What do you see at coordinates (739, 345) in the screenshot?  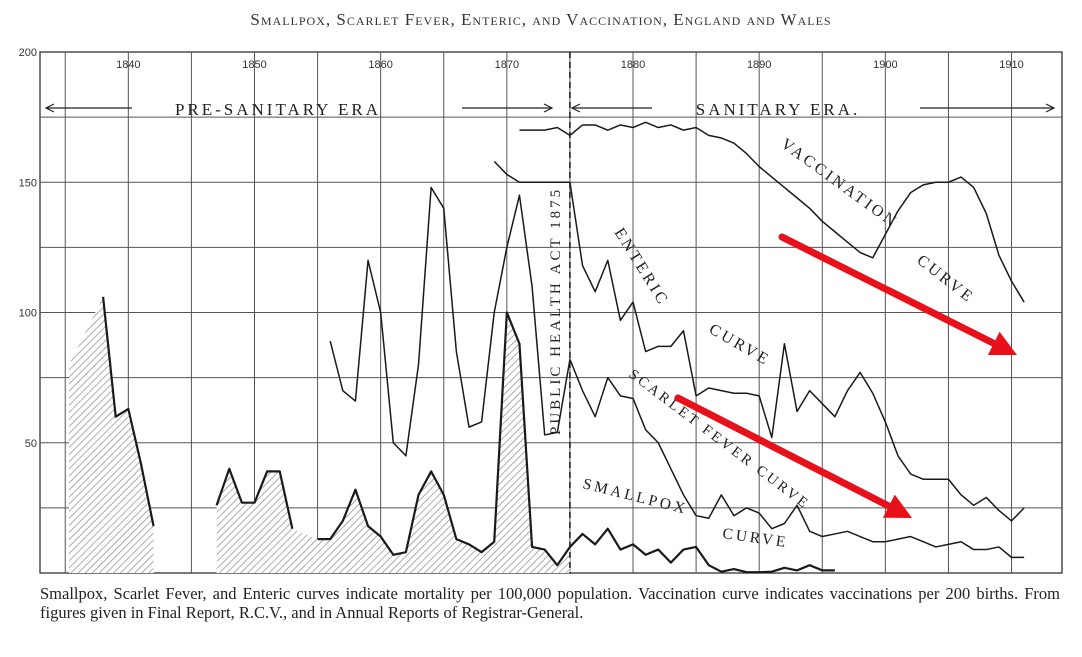 I see `label-enteric-curve: CURVE` at bounding box center [739, 345].